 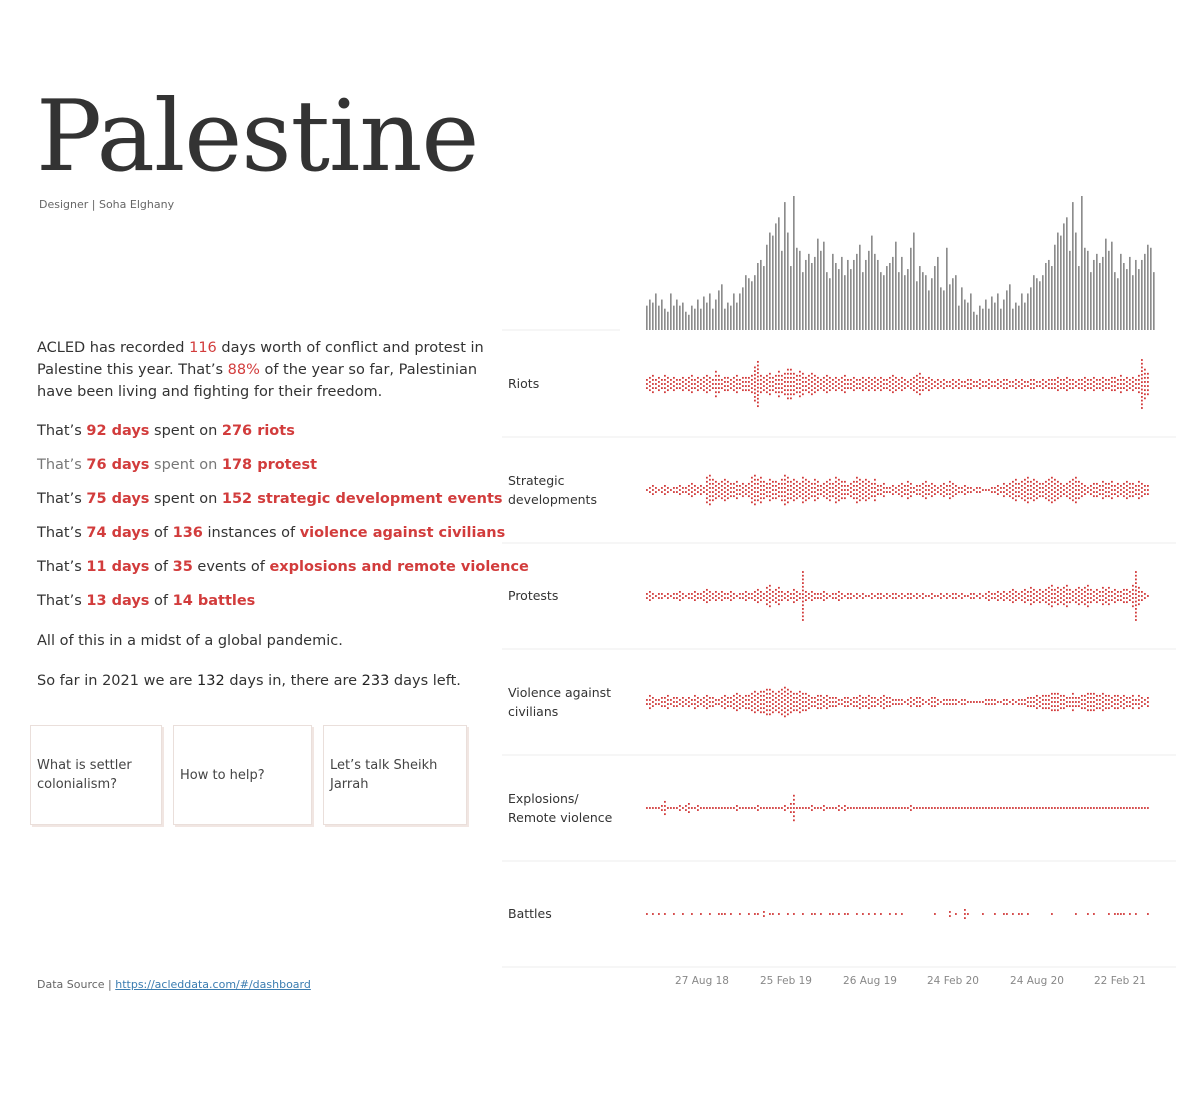 I want to click on card-settler-colonialism: What is settler colonialism?, so click(x=96, y=775).